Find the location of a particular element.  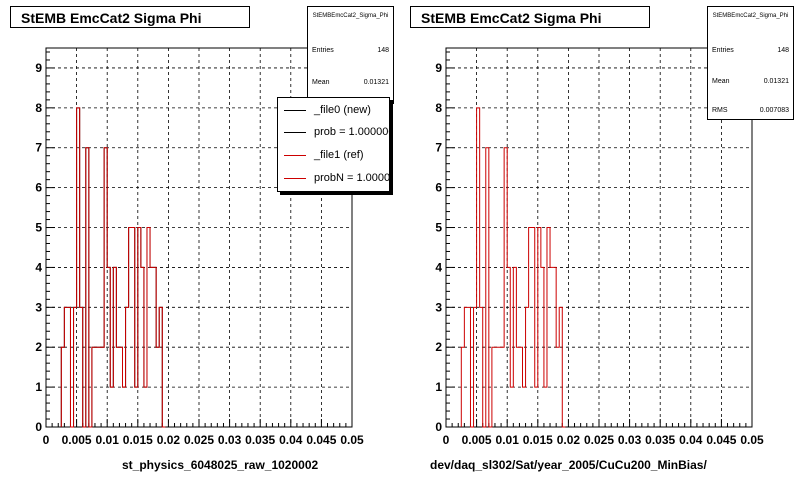

left-stats-title: StEMBEmcCat2_Sigma_Phi is located at coordinates (350, 16).